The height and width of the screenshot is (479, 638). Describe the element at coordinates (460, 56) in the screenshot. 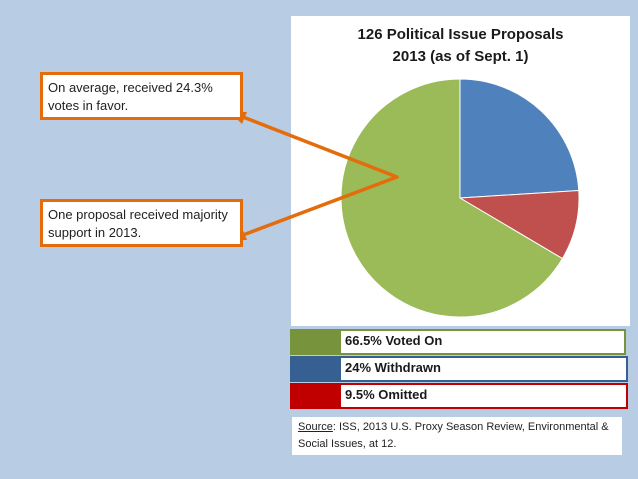

I see `chart-subtitle: 2013 (as of Sept. 1)` at that location.